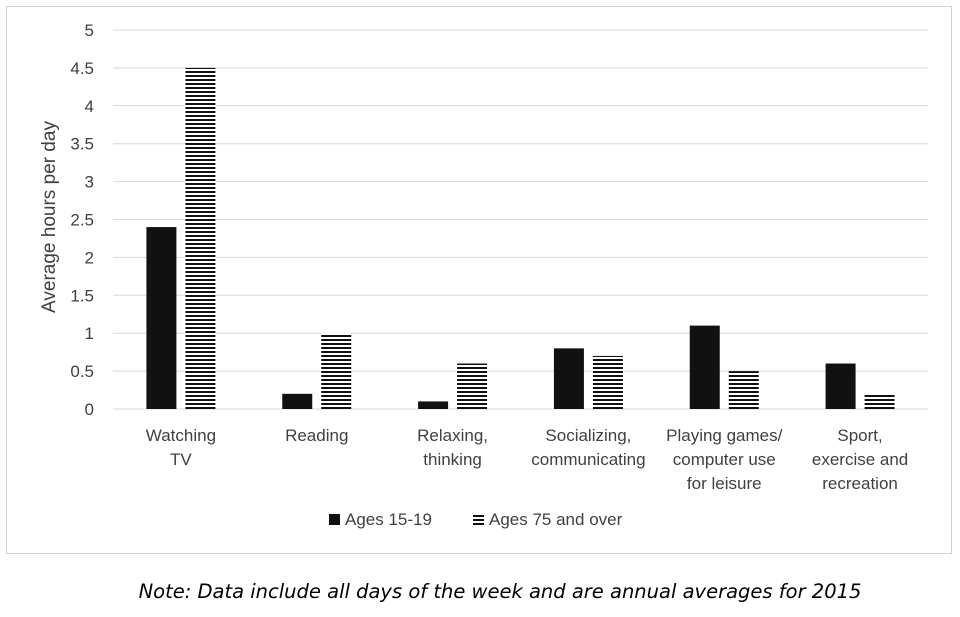 The width and height of the screenshot is (960, 617). What do you see at coordinates (82, 371) in the screenshot?
I see `y-tick-label: 0.5` at bounding box center [82, 371].